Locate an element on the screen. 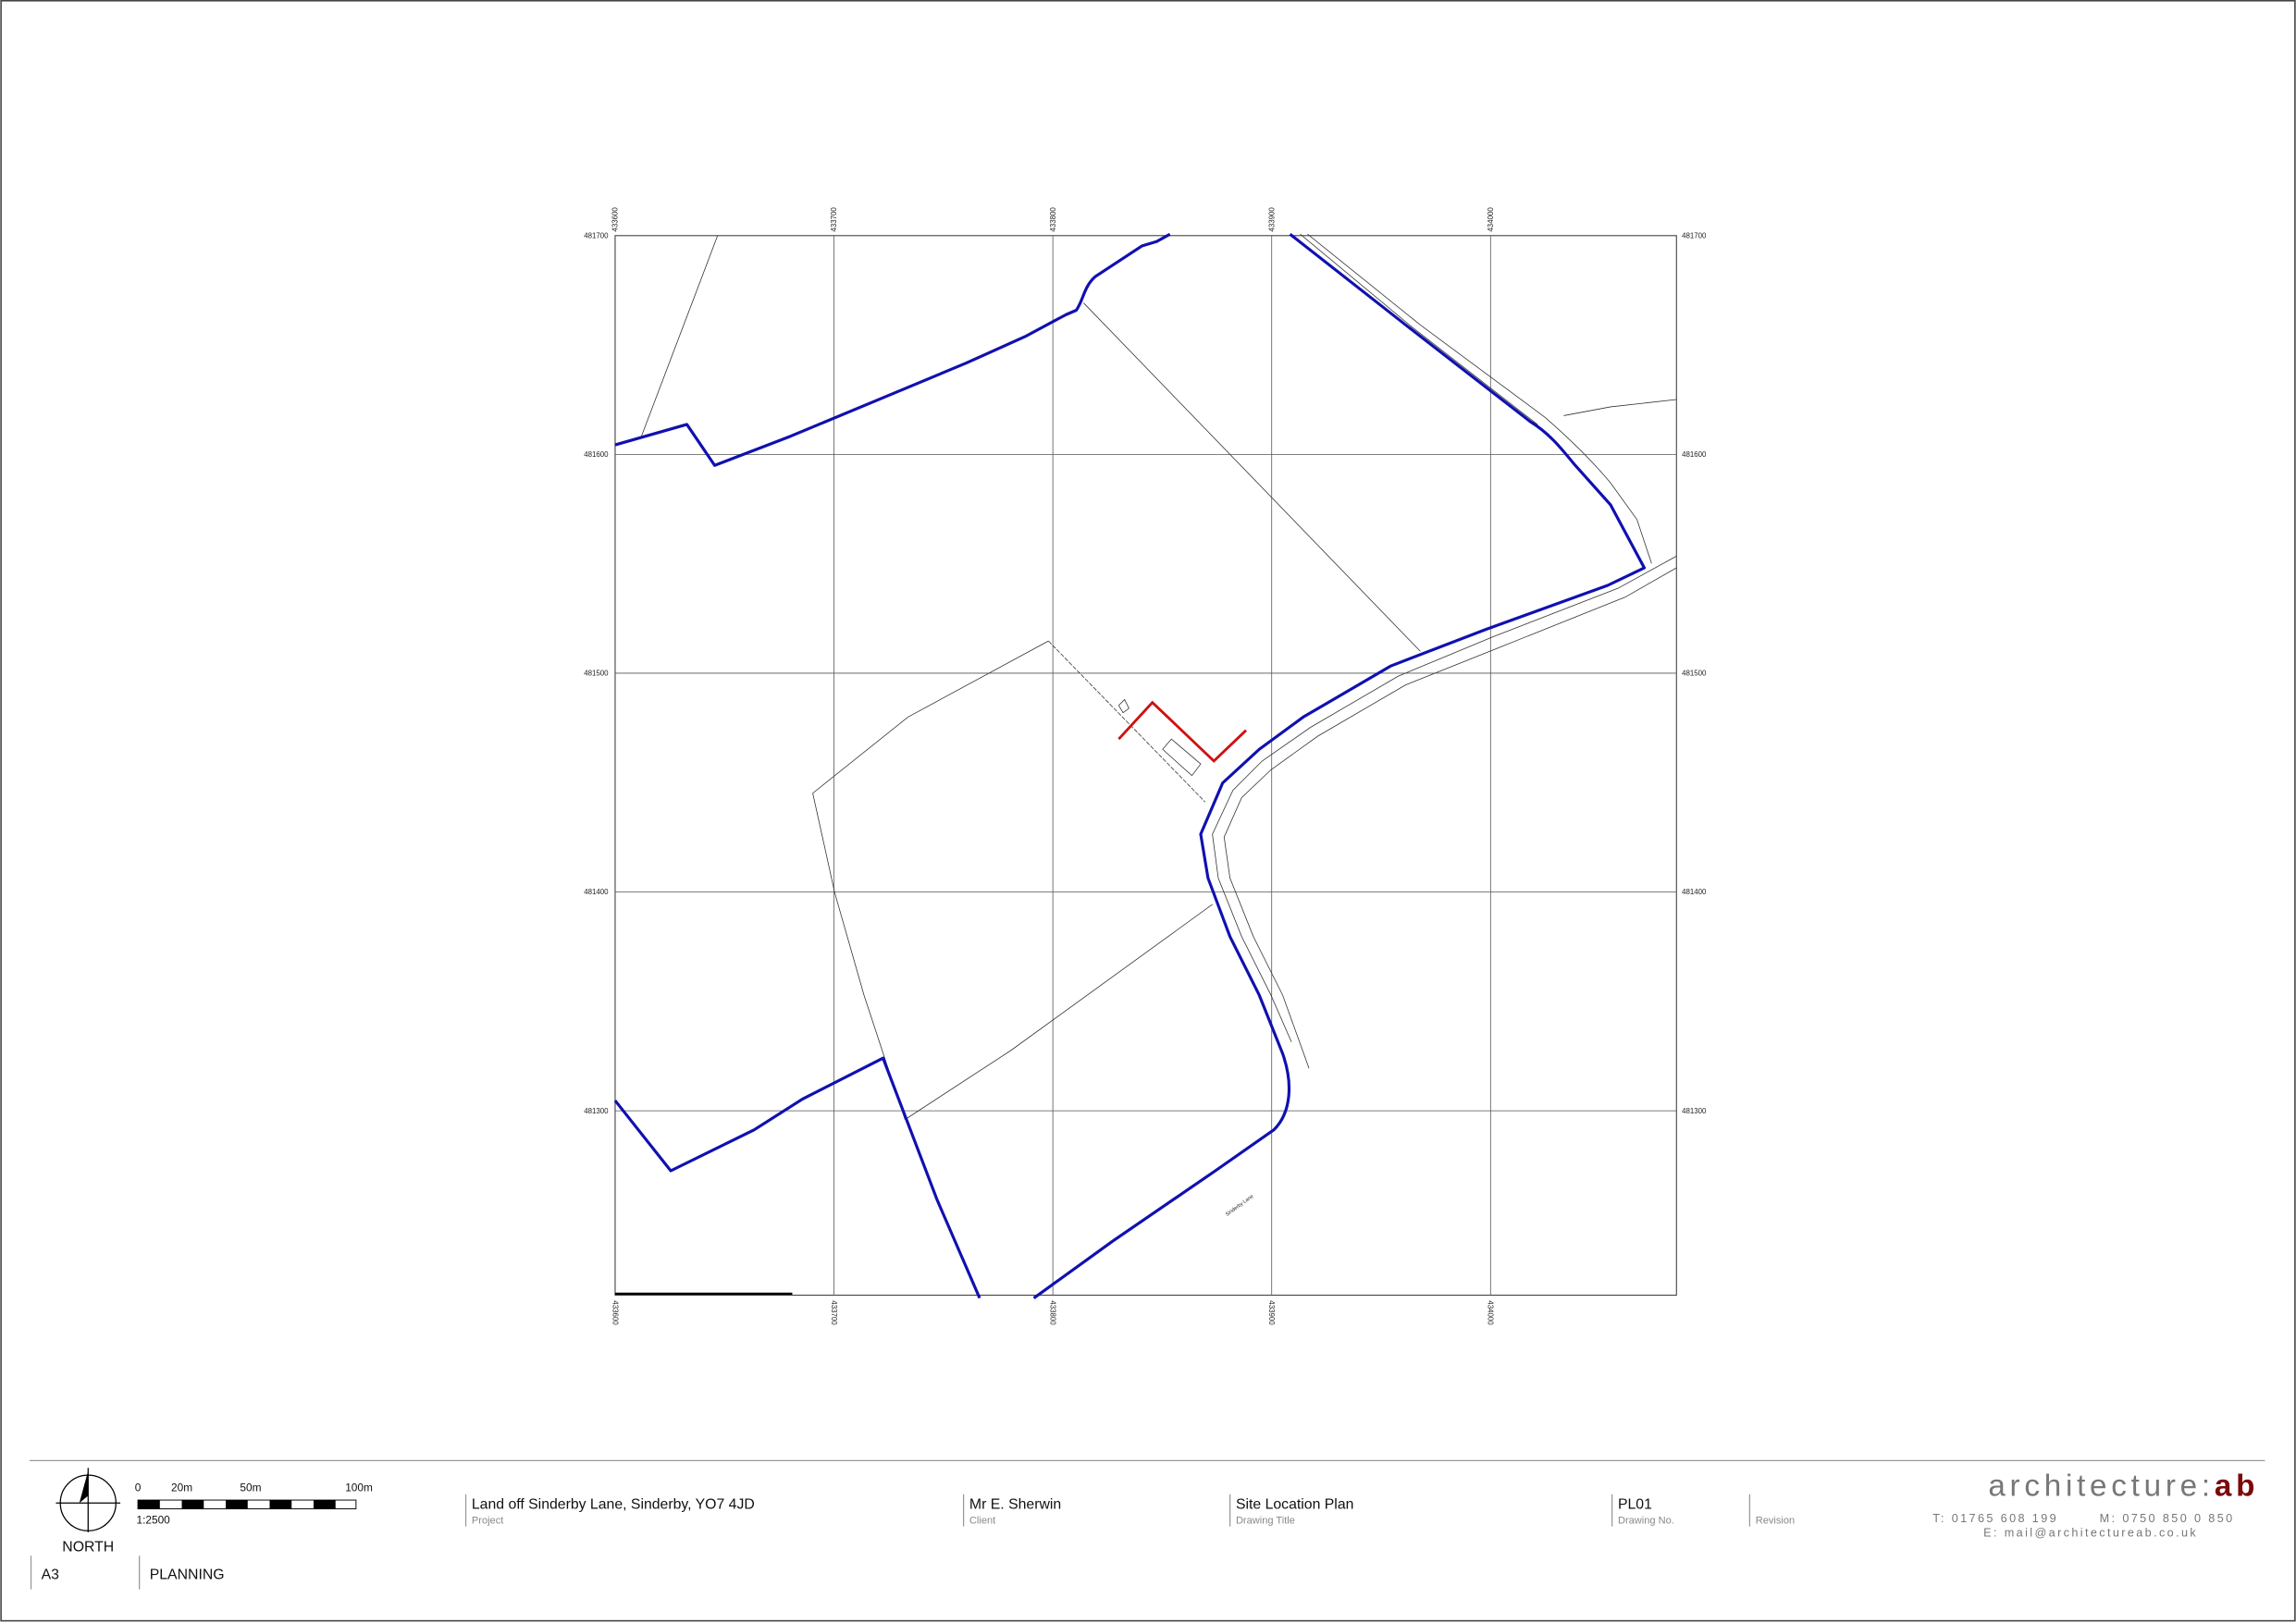 This screenshot has width=2296, height=1623. status: PLANNING is located at coordinates (187, 1575).